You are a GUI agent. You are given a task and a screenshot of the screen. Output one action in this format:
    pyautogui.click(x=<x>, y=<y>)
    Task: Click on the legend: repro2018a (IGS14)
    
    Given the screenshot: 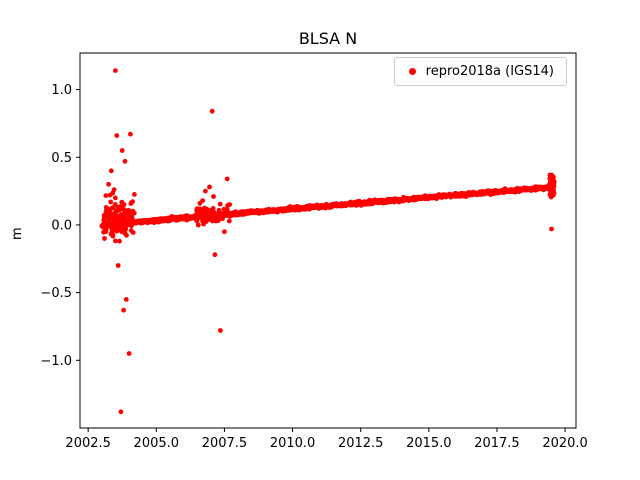 What is the action you would take?
    pyautogui.click(x=480, y=71)
    